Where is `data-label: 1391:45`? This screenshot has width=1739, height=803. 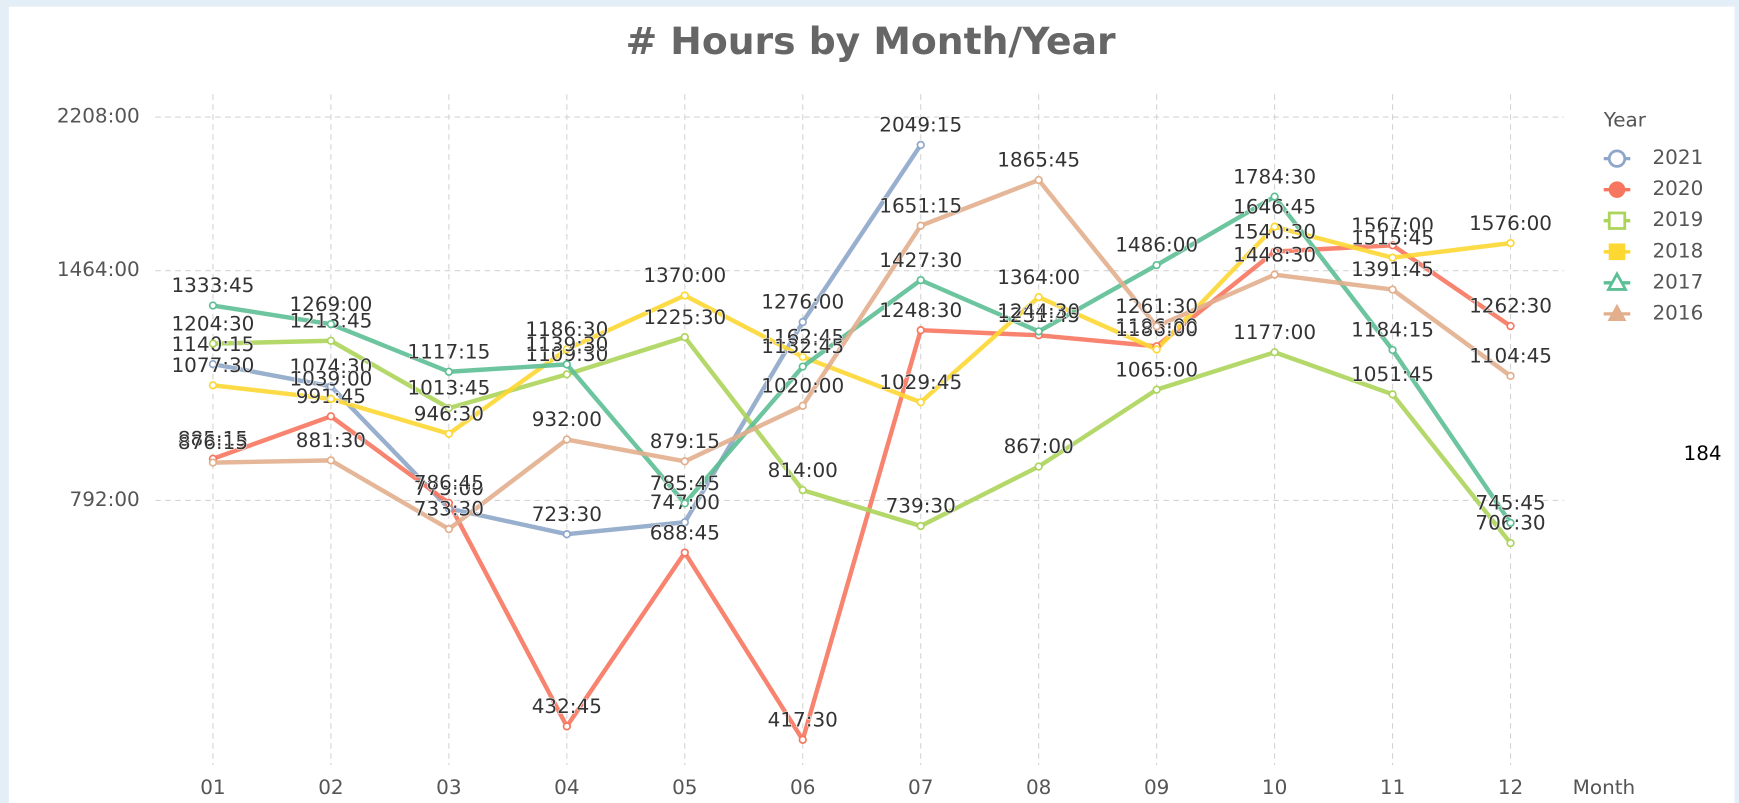
data-label: 1391:45 is located at coordinates (1392, 269).